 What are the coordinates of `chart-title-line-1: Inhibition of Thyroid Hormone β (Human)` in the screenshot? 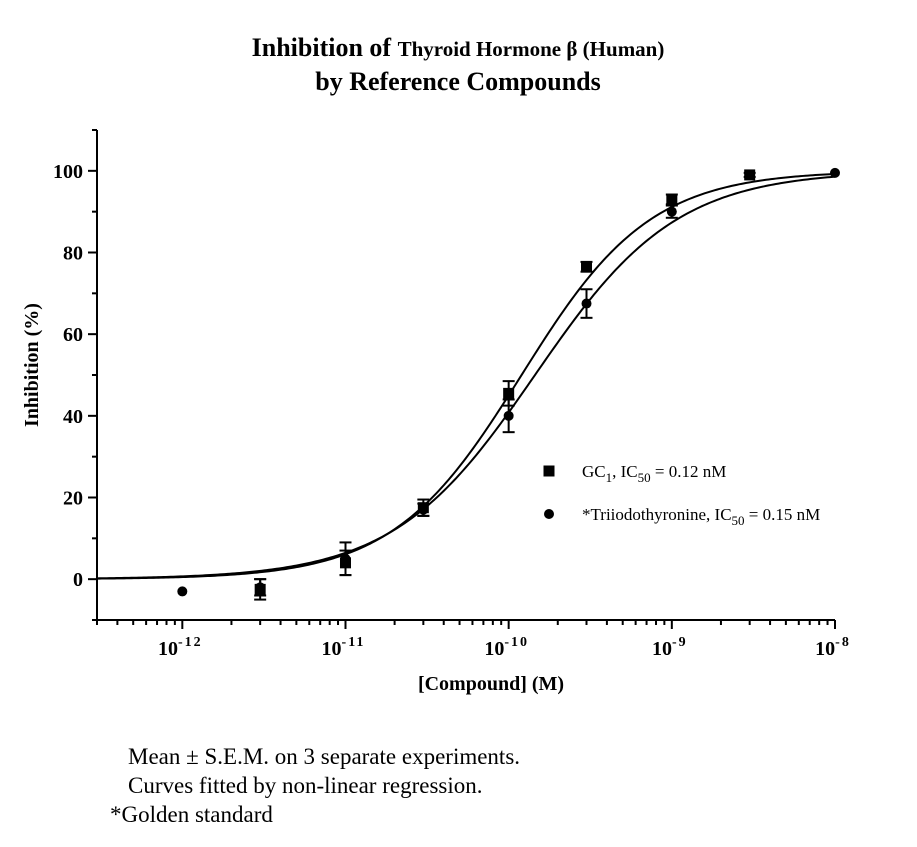 It's located at (458, 47).